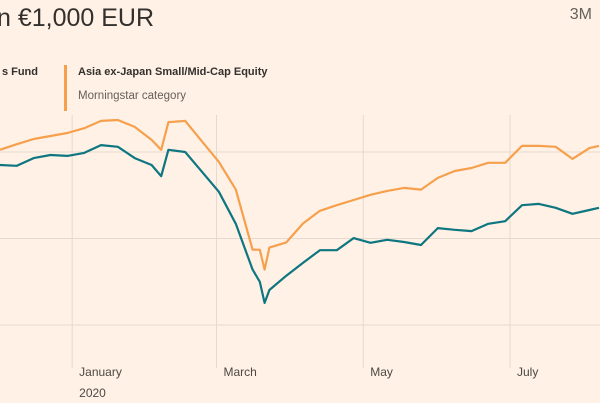 The height and width of the screenshot is (403, 600). Describe the element at coordinates (308, 382) in the screenshot. I see `x-axis: January 2020 March May July` at that location.